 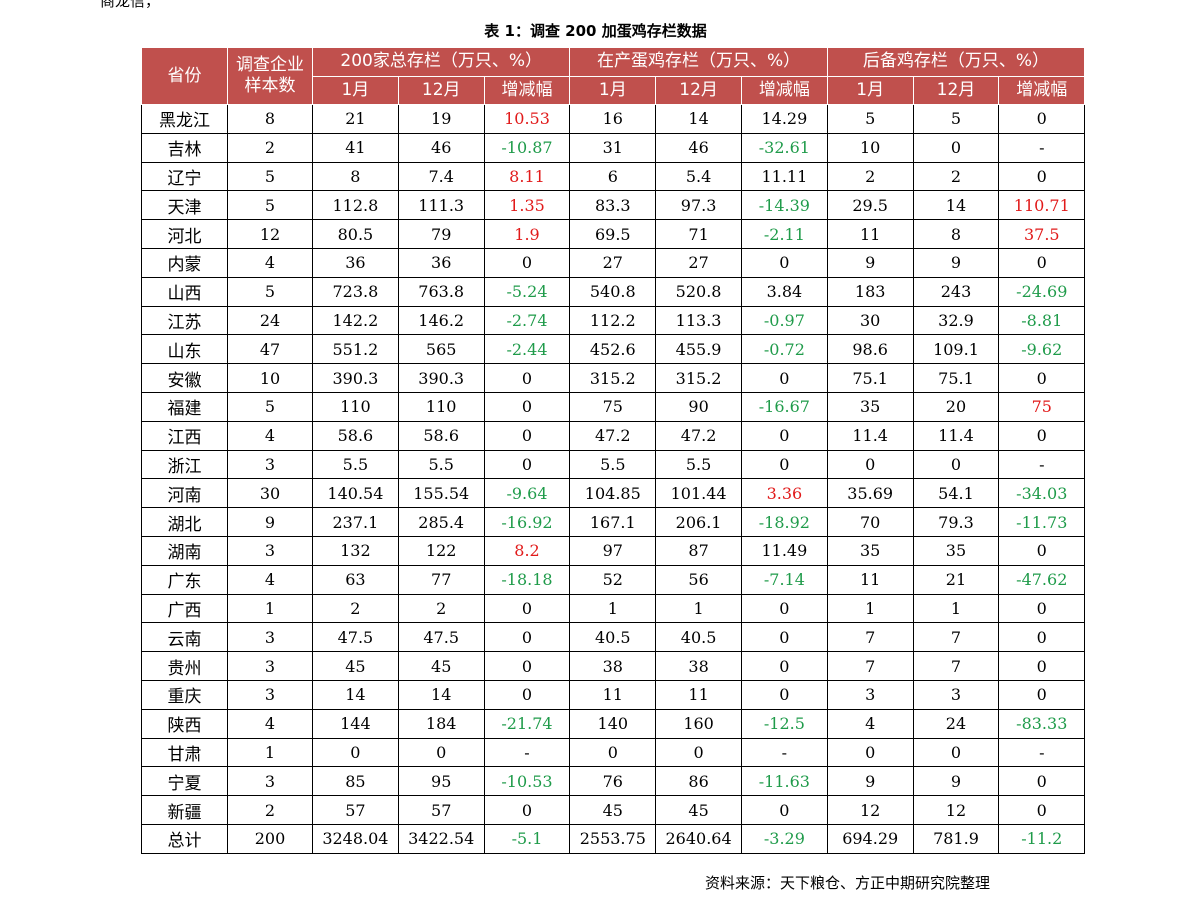 What do you see at coordinates (698, 752) in the screenshot?
I see `cell-l2: 0` at bounding box center [698, 752].